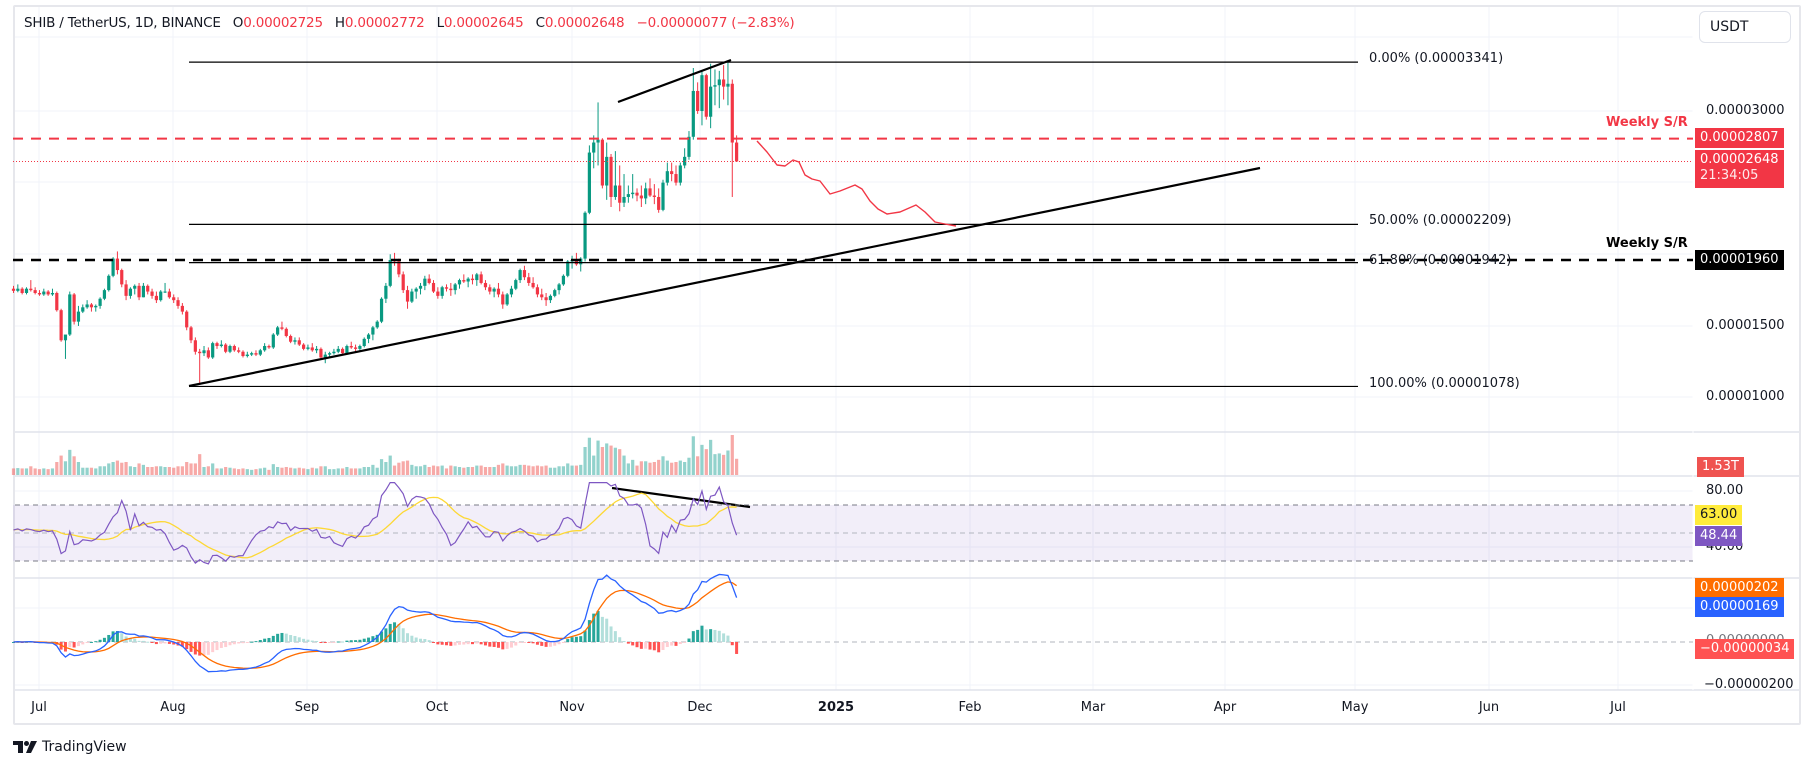  I want to click on price-tick: 0.00001000, so click(1745, 396).